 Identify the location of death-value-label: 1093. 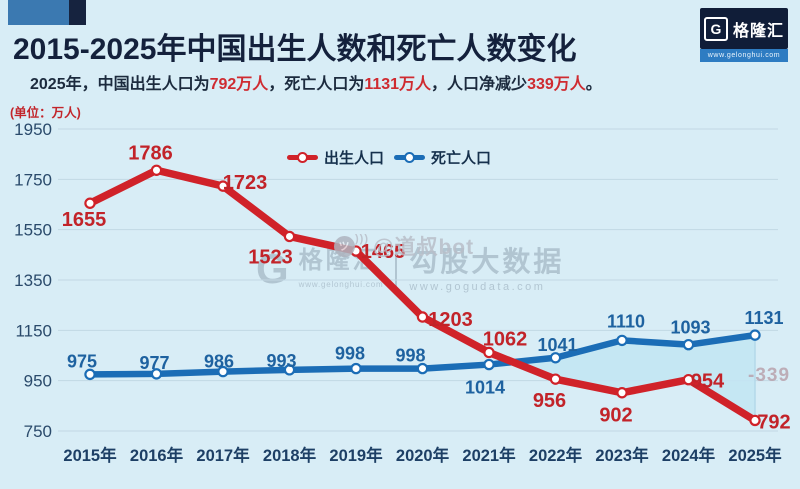
(690, 328).